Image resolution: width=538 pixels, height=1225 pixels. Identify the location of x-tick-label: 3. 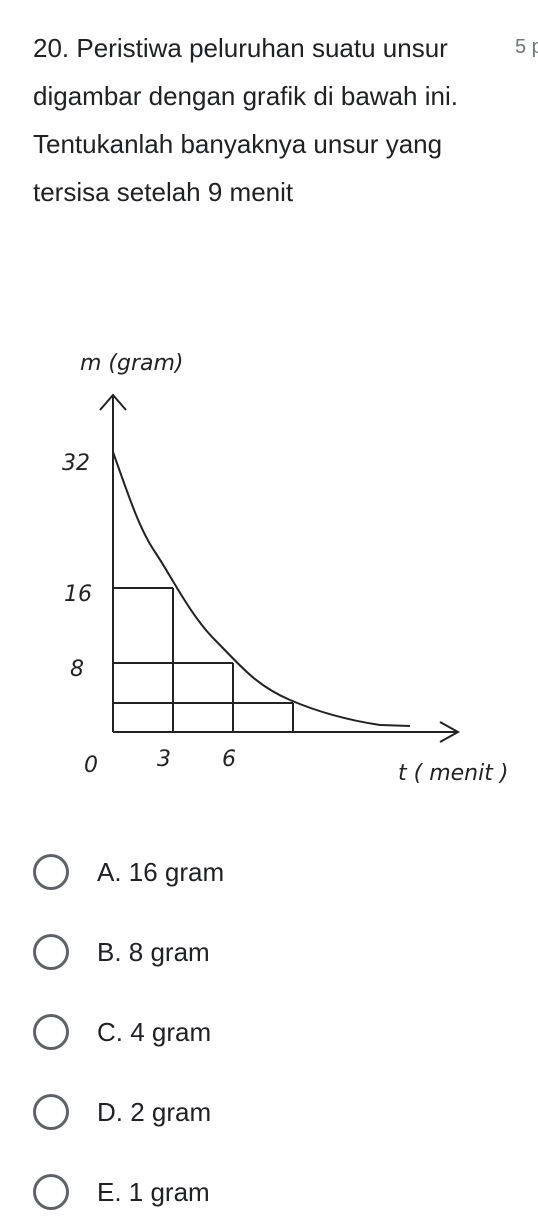
(164, 759).